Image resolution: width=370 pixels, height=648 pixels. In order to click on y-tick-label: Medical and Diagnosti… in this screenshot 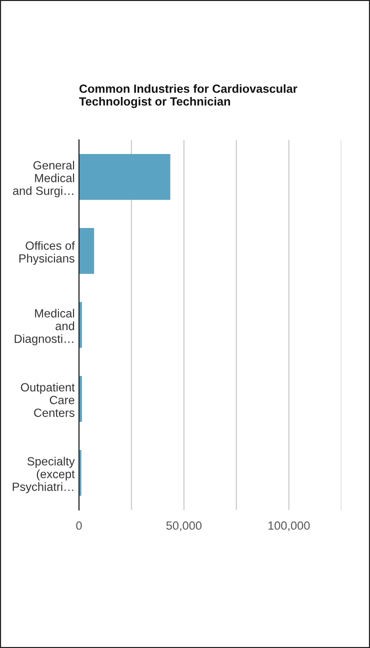, I will do `click(44, 327)`.